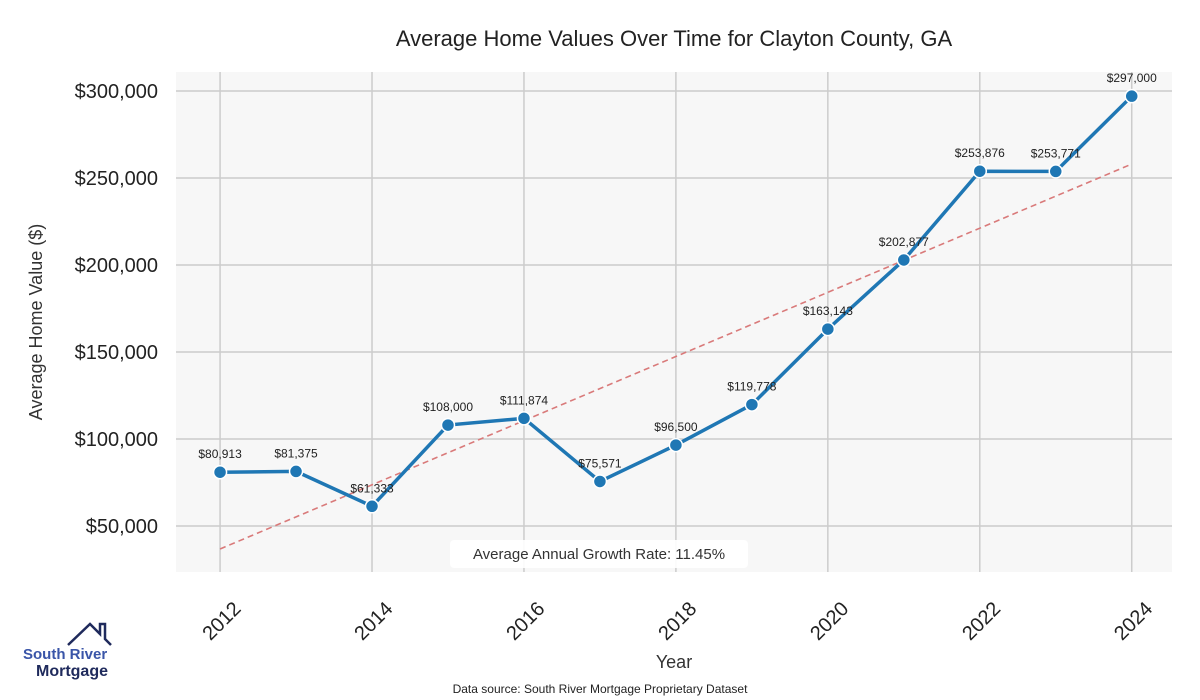 This screenshot has height=700, width=1200. Describe the element at coordinates (981, 621) in the screenshot. I see `x-tick-label: 2022` at that location.